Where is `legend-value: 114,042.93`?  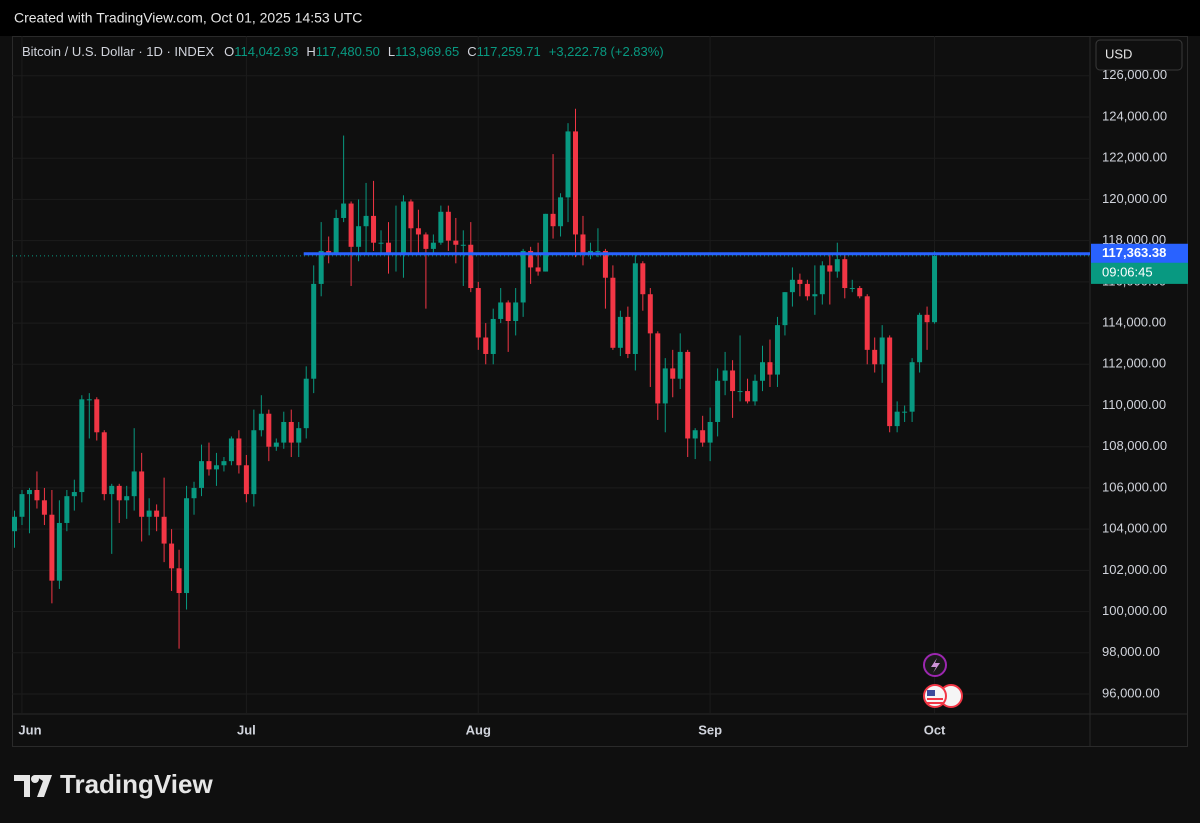
legend-value: 114,042.93 is located at coordinates (266, 51).